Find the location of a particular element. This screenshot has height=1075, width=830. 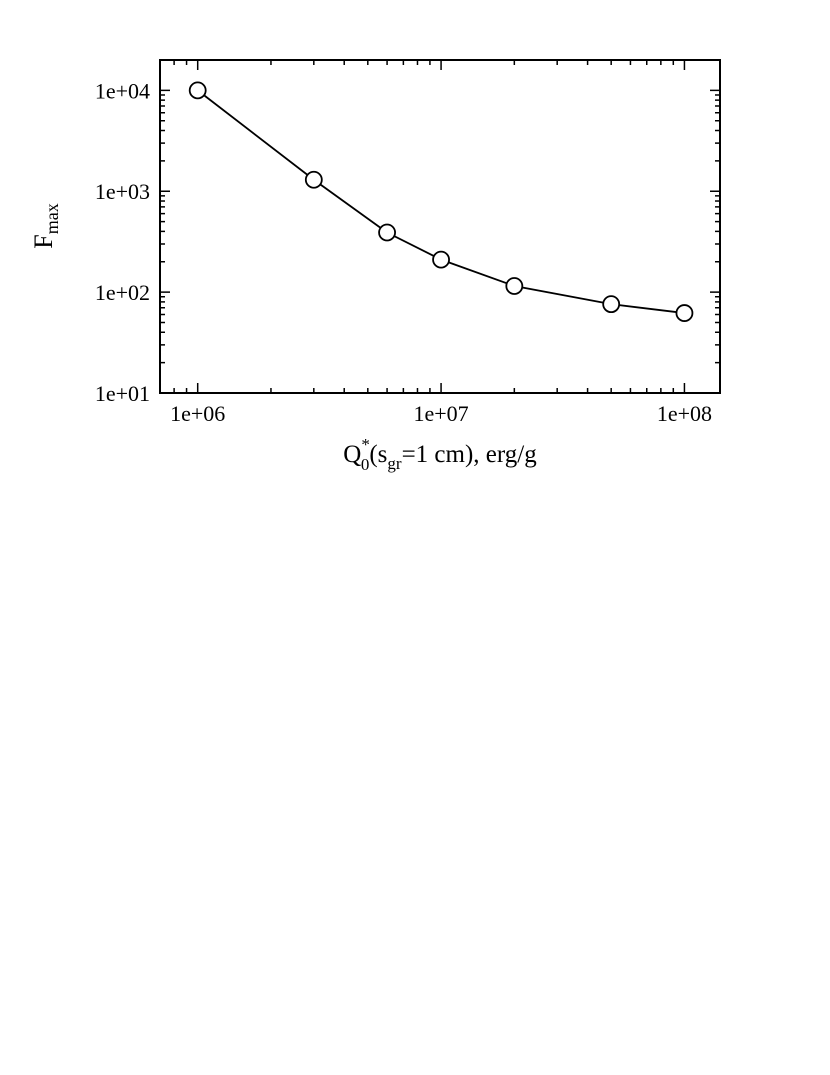

x-label-main: Q is located at coordinates (352, 454).